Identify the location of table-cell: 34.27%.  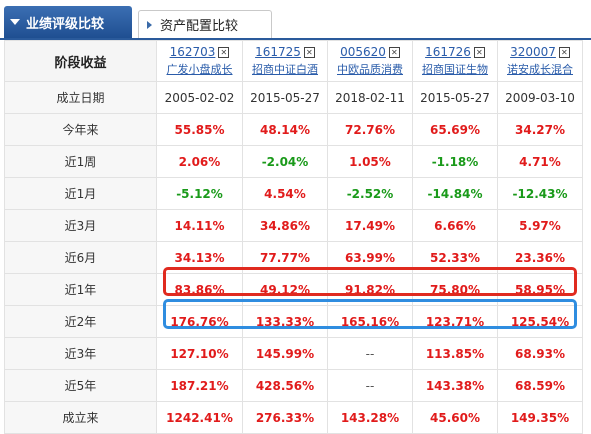
(540, 129).